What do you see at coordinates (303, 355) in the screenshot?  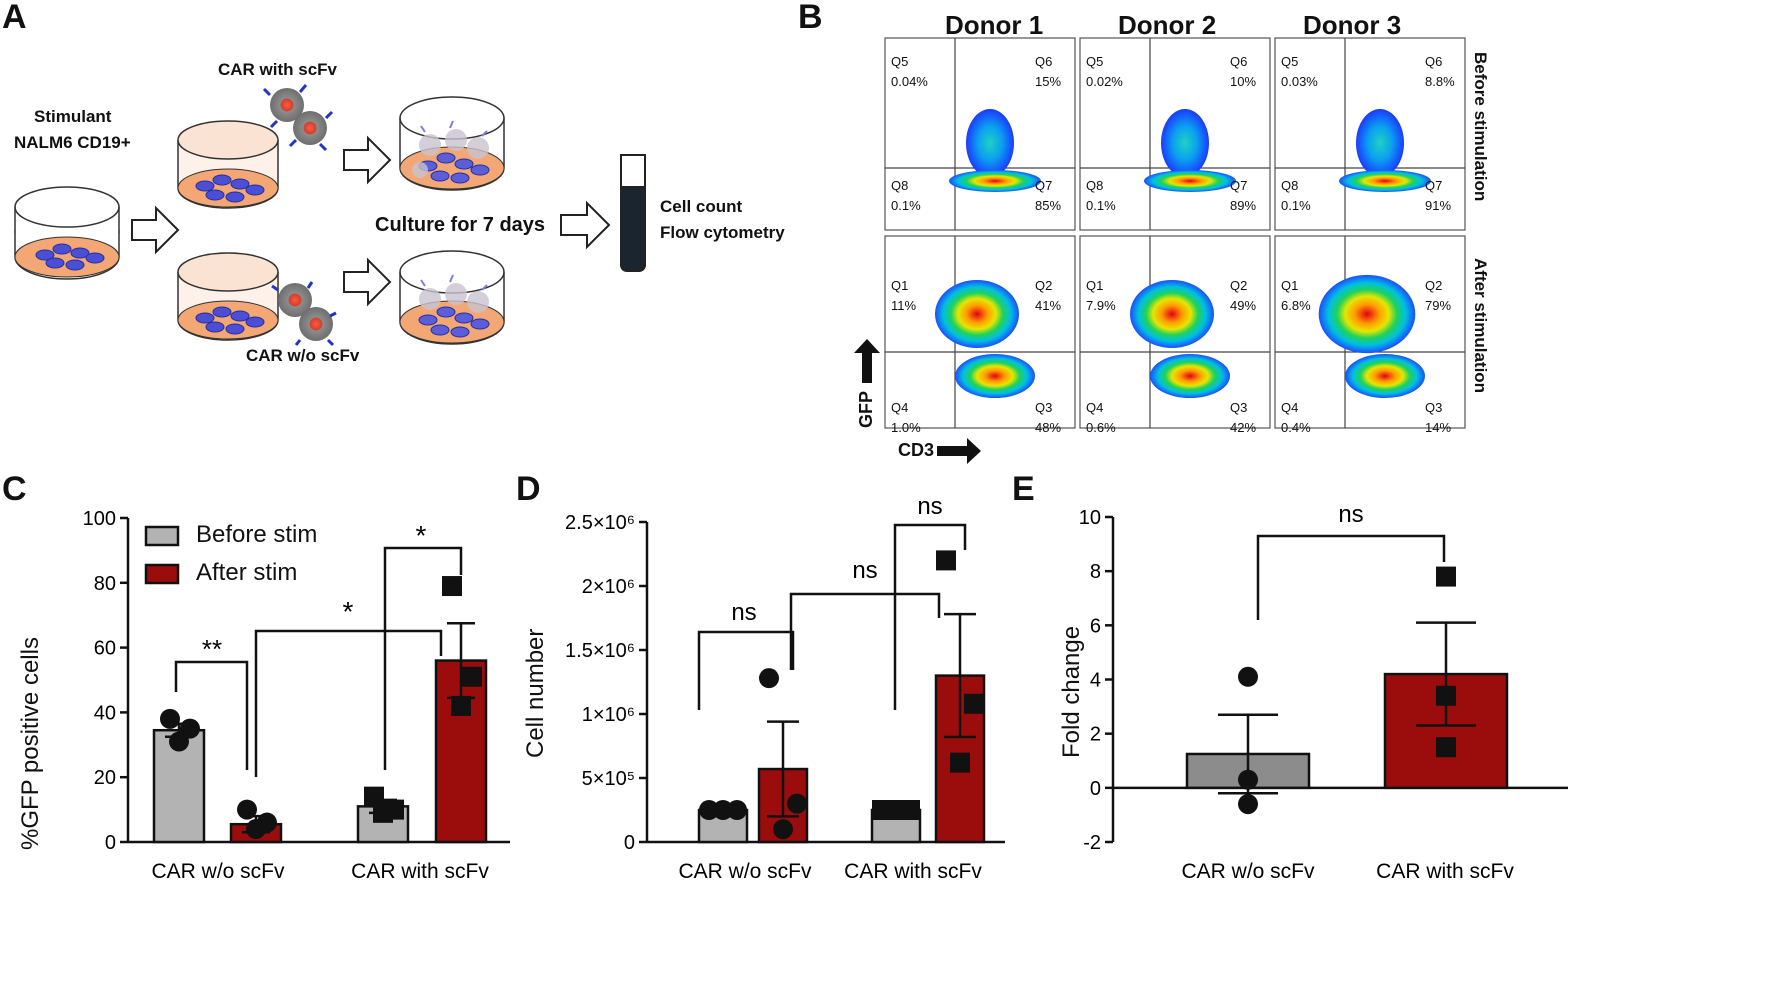 I see `car-without-scfv-label: CAR w/o scFv` at bounding box center [303, 355].